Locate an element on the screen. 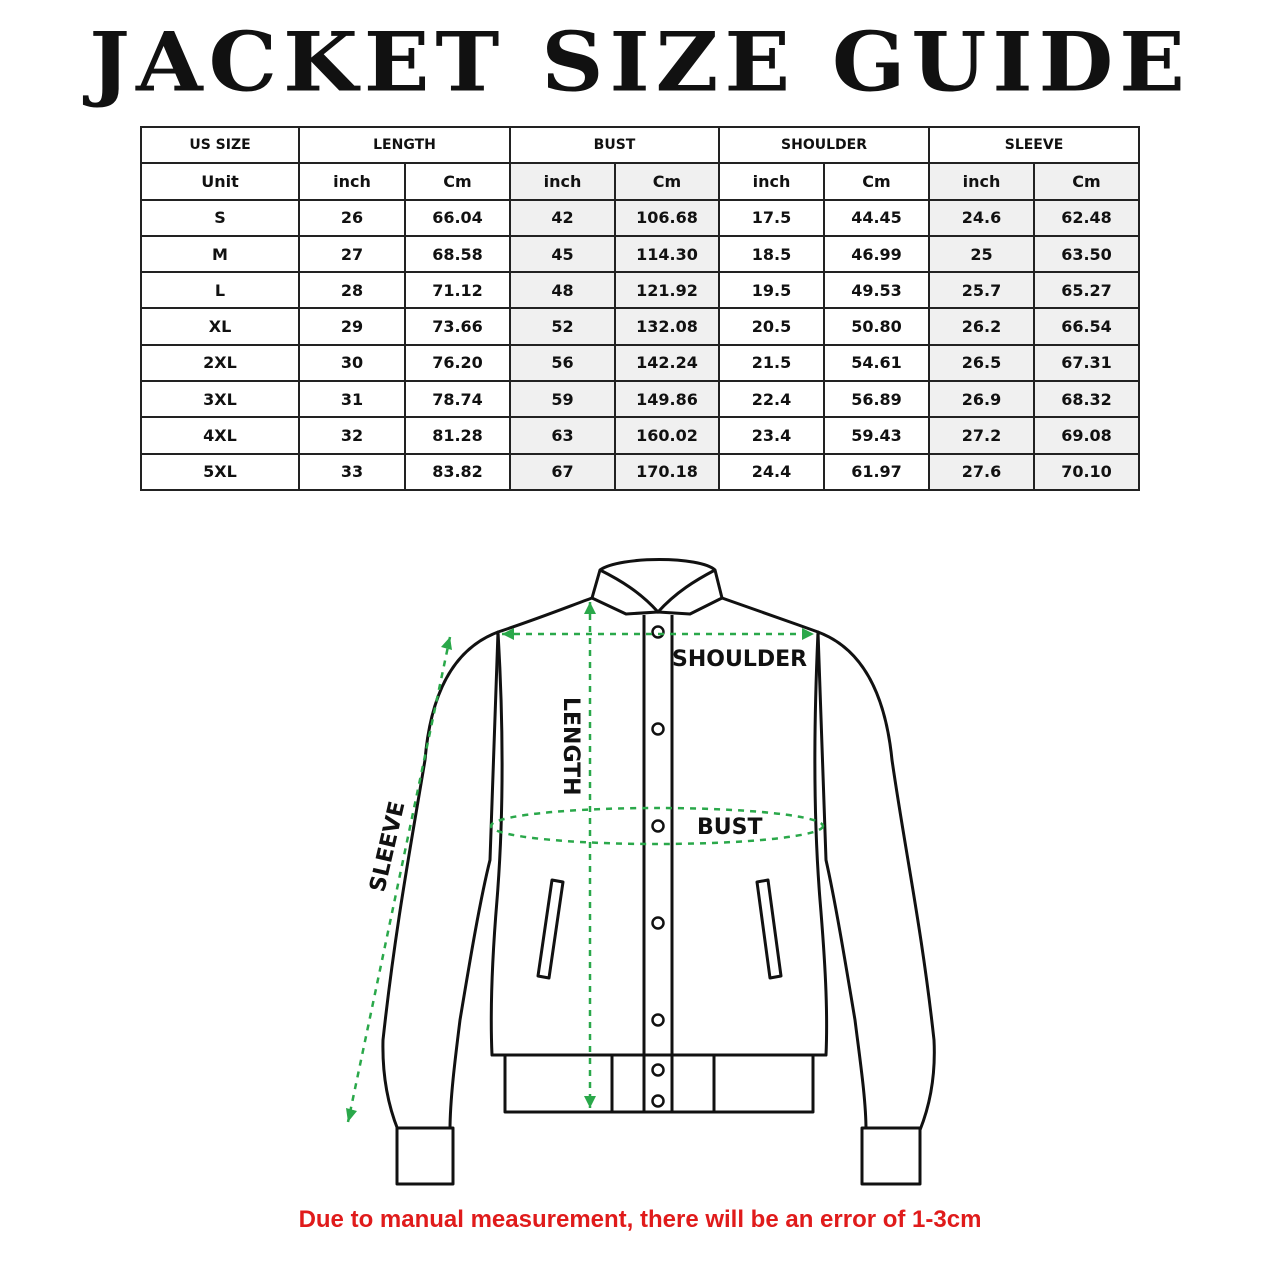 This screenshot has height=1280, width=1280. size-cell: 3XL is located at coordinates (220, 399).